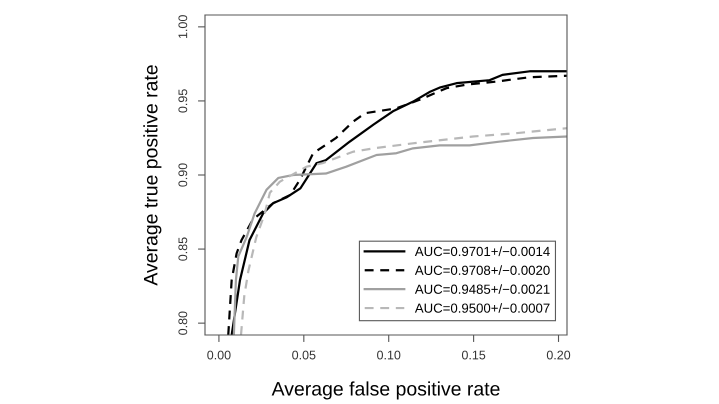 The width and height of the screenshot is (719, 404). What do you see at coordinates (183, 26) in the screenshot?
I see `y-tick-label: 1.00` at bounding box center [183, 26].